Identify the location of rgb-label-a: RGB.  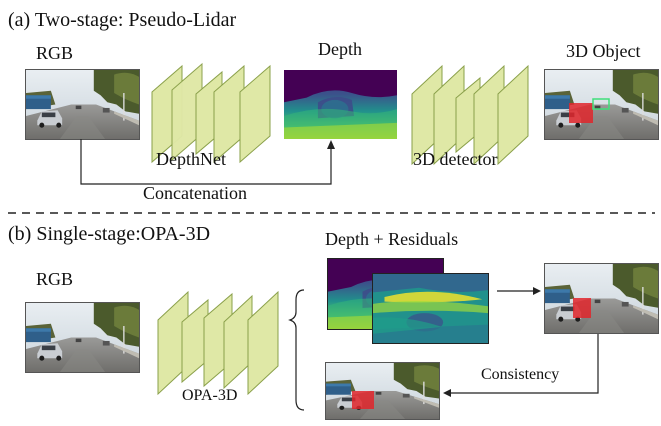
(55, 53).